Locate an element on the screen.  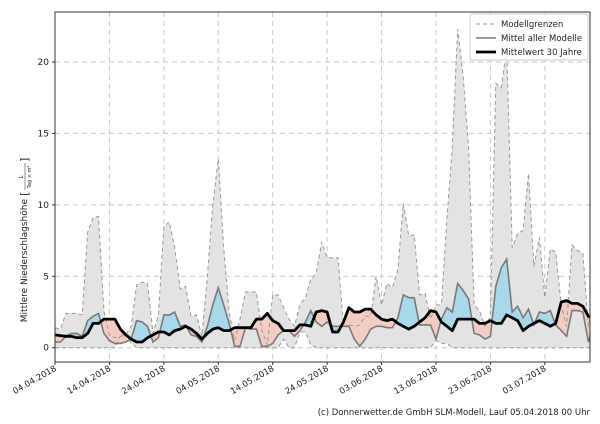
x-tick-label: 14.04.2018 is located at coordinates (89, 380).